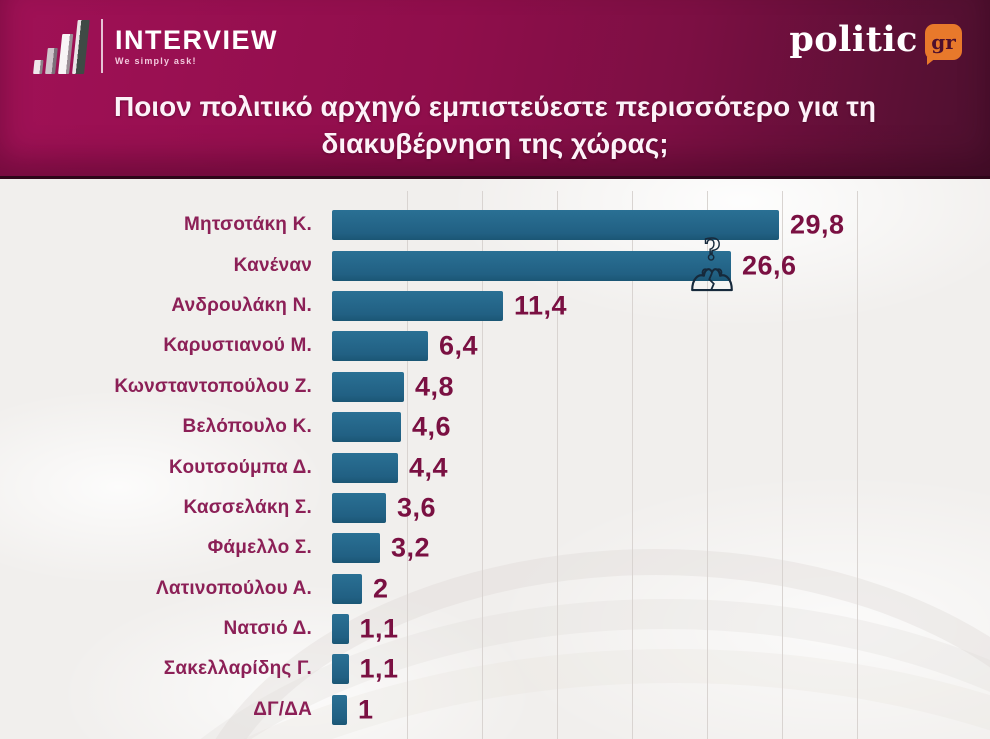 The image size is (990, 739). I want to click on site-name: politic, so click(853, 39).